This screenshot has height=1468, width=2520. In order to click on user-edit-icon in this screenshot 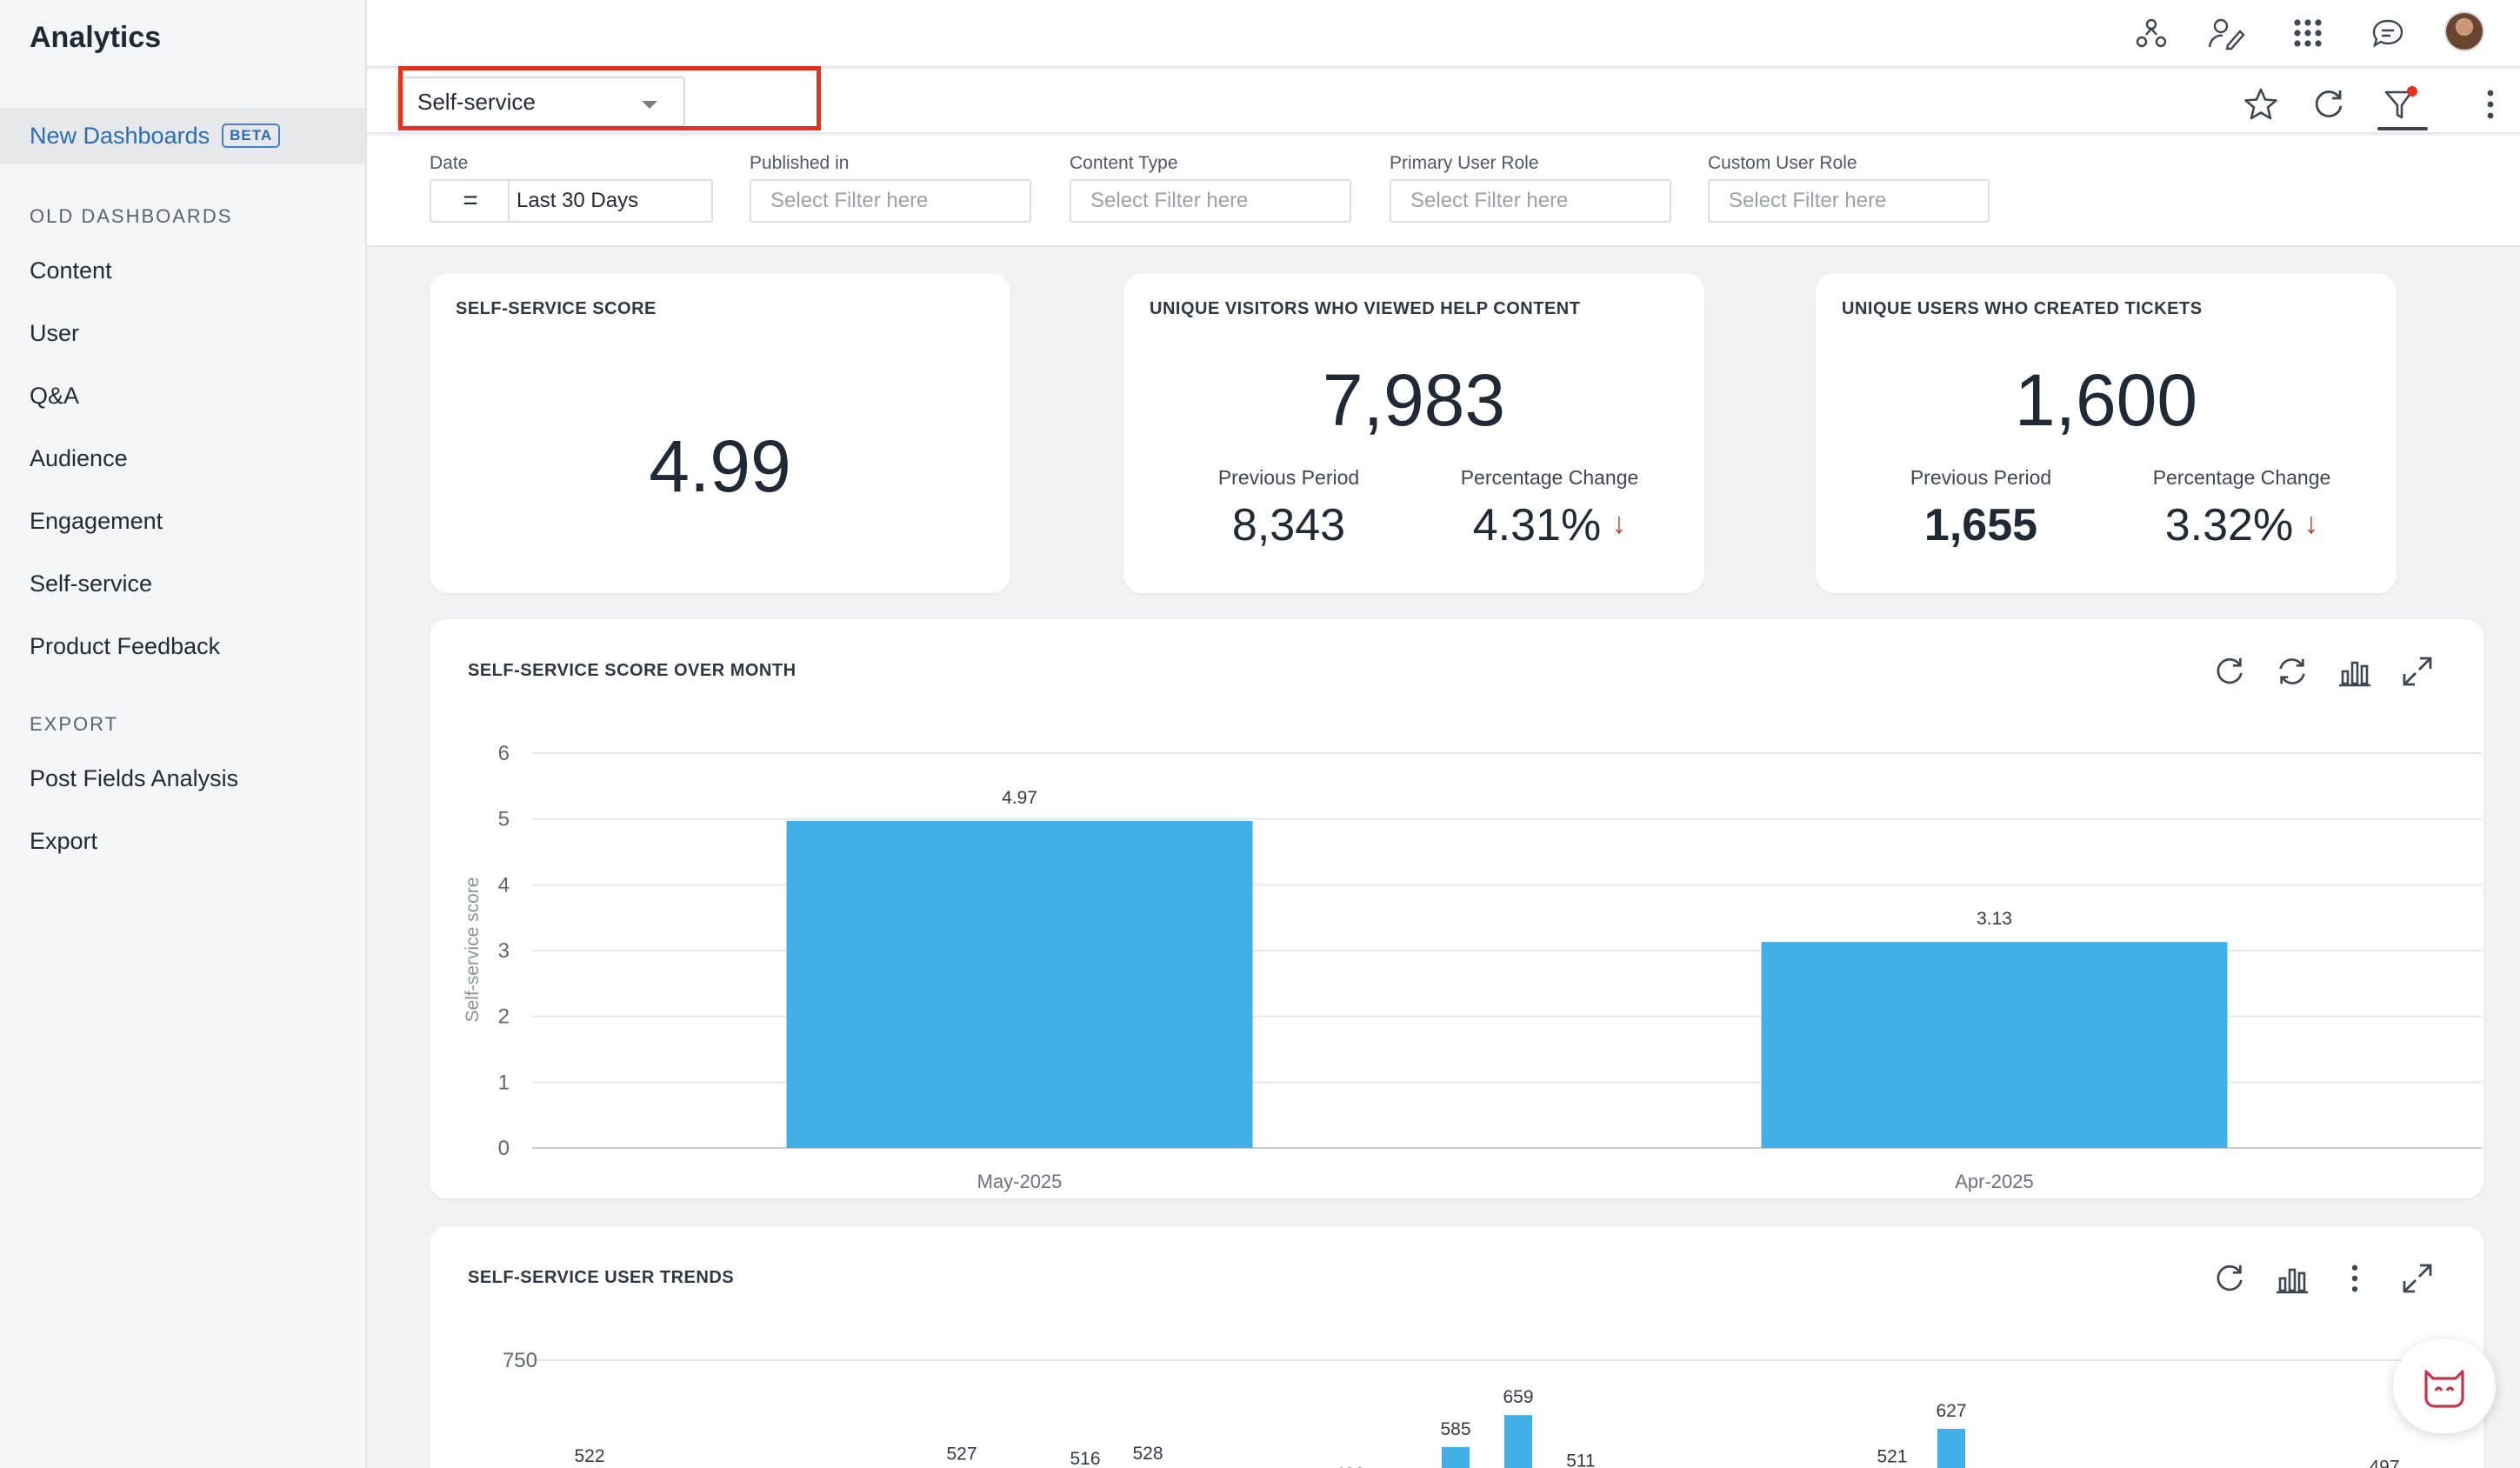, I will do `click(2226, 33)`.